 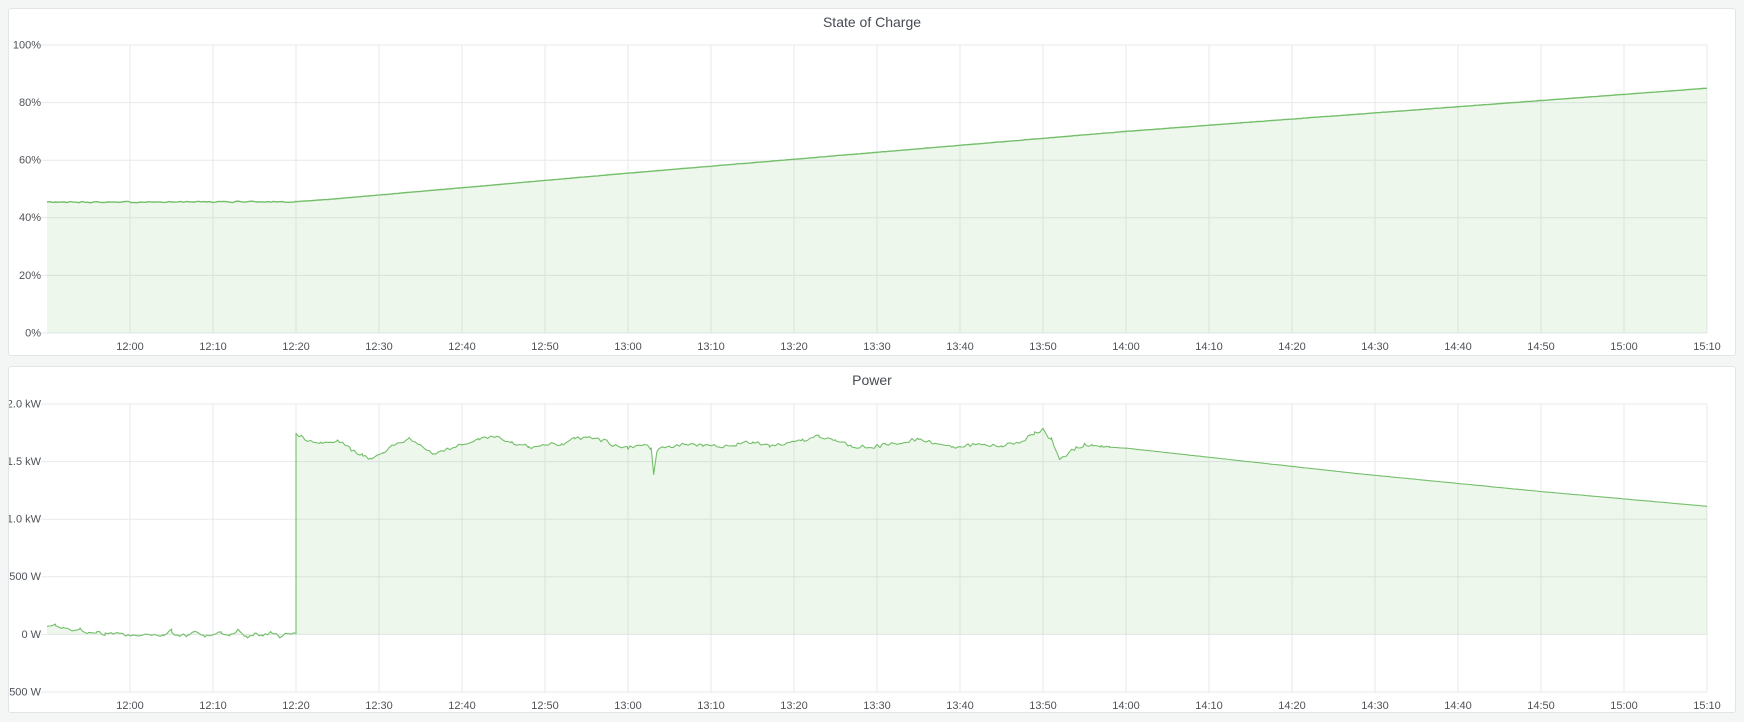 I want to click on svg-text: 500 W, so click(x=25, y=577).